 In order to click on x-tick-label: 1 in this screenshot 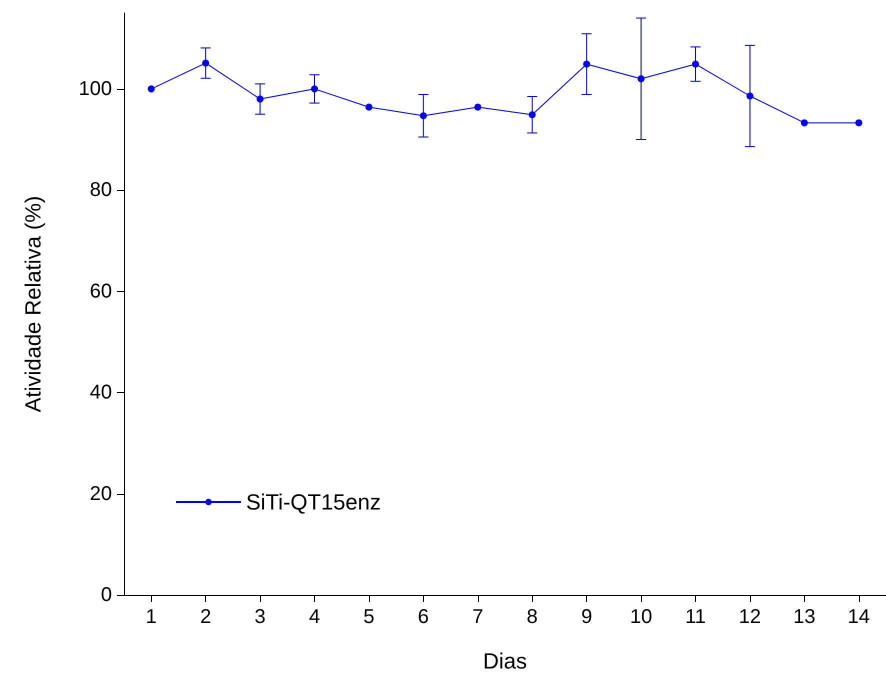, I will do `click(151, 617)`.